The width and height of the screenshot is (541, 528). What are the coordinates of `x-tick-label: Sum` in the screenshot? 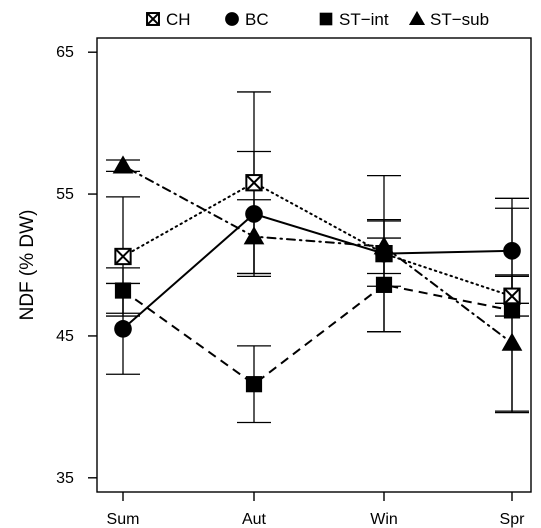 It's located at (123, 519).